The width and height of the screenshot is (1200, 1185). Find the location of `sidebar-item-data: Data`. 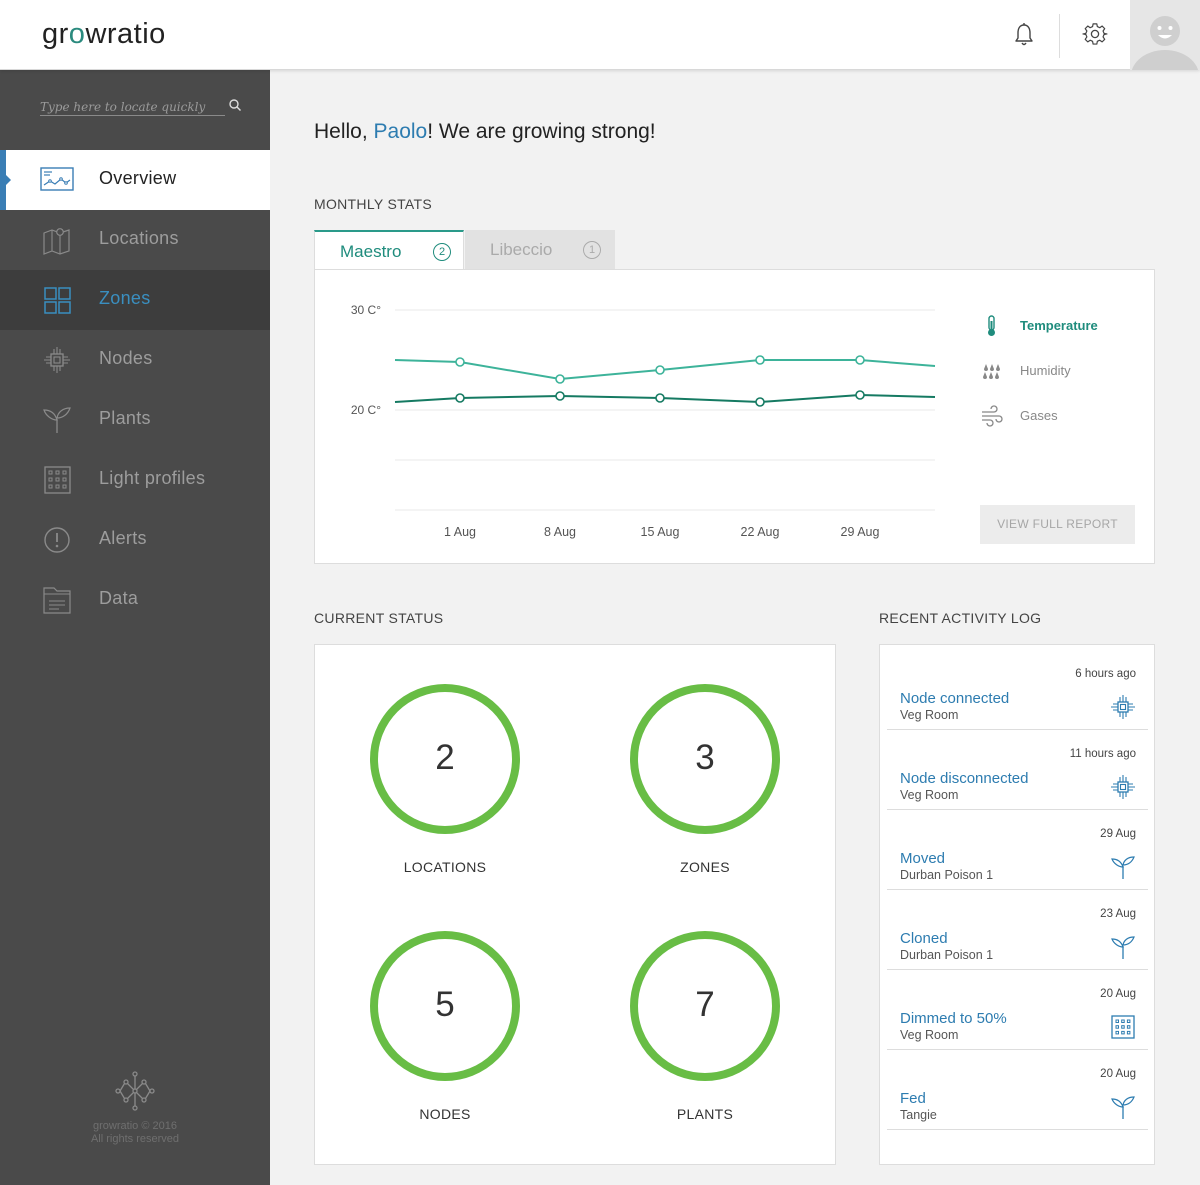

sidebar-item-data: Data is located at coordinates (135, 600).